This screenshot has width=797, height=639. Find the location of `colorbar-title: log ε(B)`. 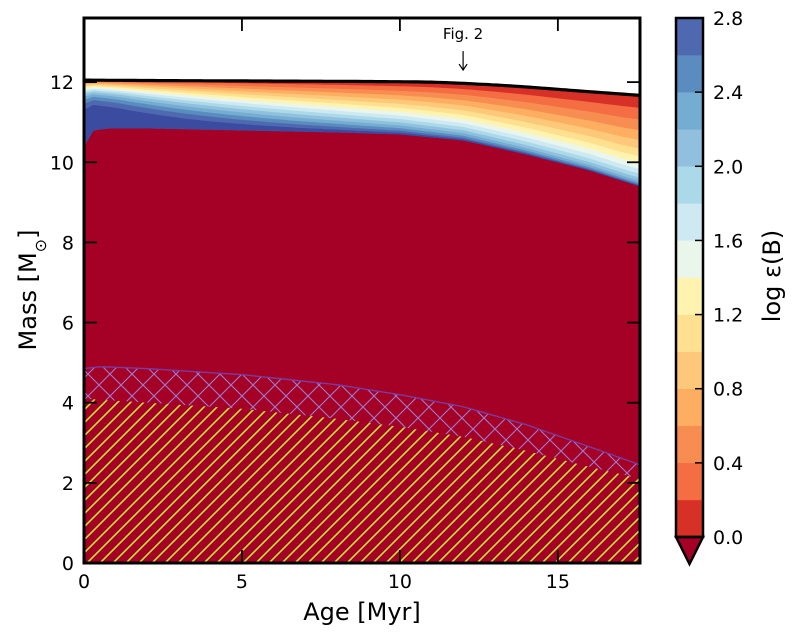

colorbar-title: log ε(B) is located at coordinates (772, 276).